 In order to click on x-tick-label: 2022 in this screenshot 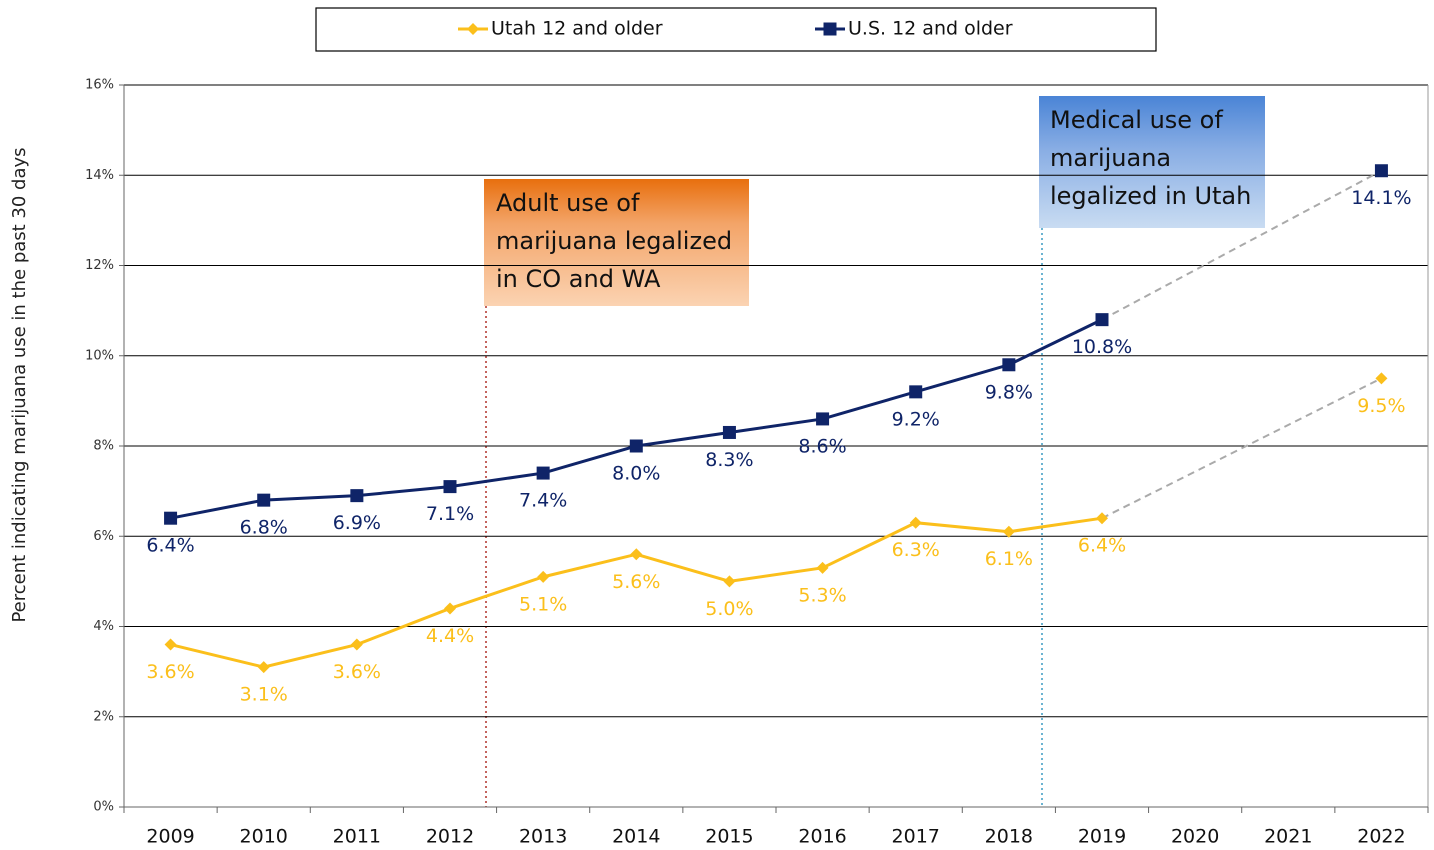, I will do `click(1381, 837)`.